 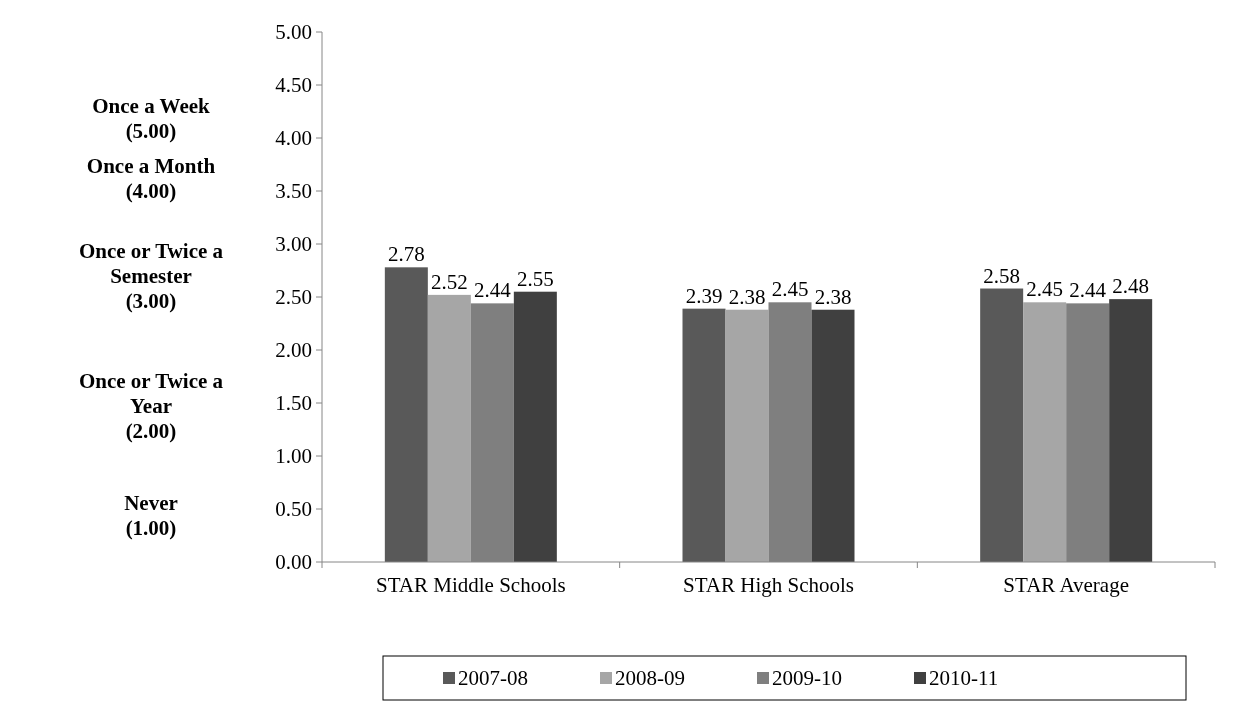 I want to click on y-tick-label: 1.50, so click(x=293, y=403).